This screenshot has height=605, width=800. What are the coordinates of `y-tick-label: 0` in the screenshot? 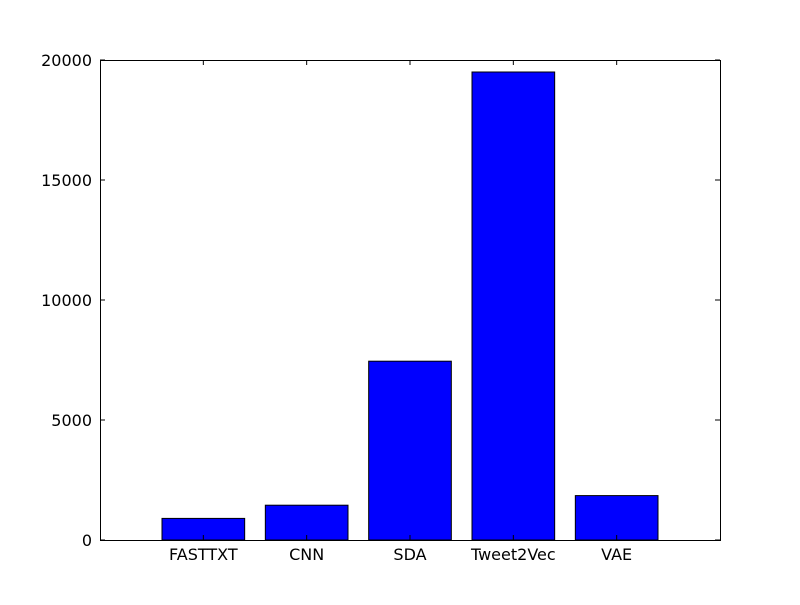 It's located at (87, 540).